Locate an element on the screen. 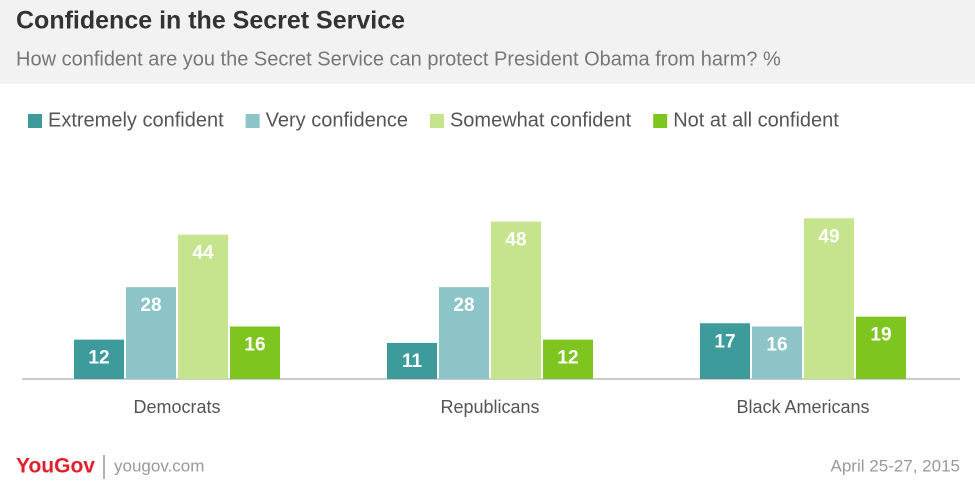 The image size is (975, 499). footer-url: yougov.com is located at coordinates (159, 465).